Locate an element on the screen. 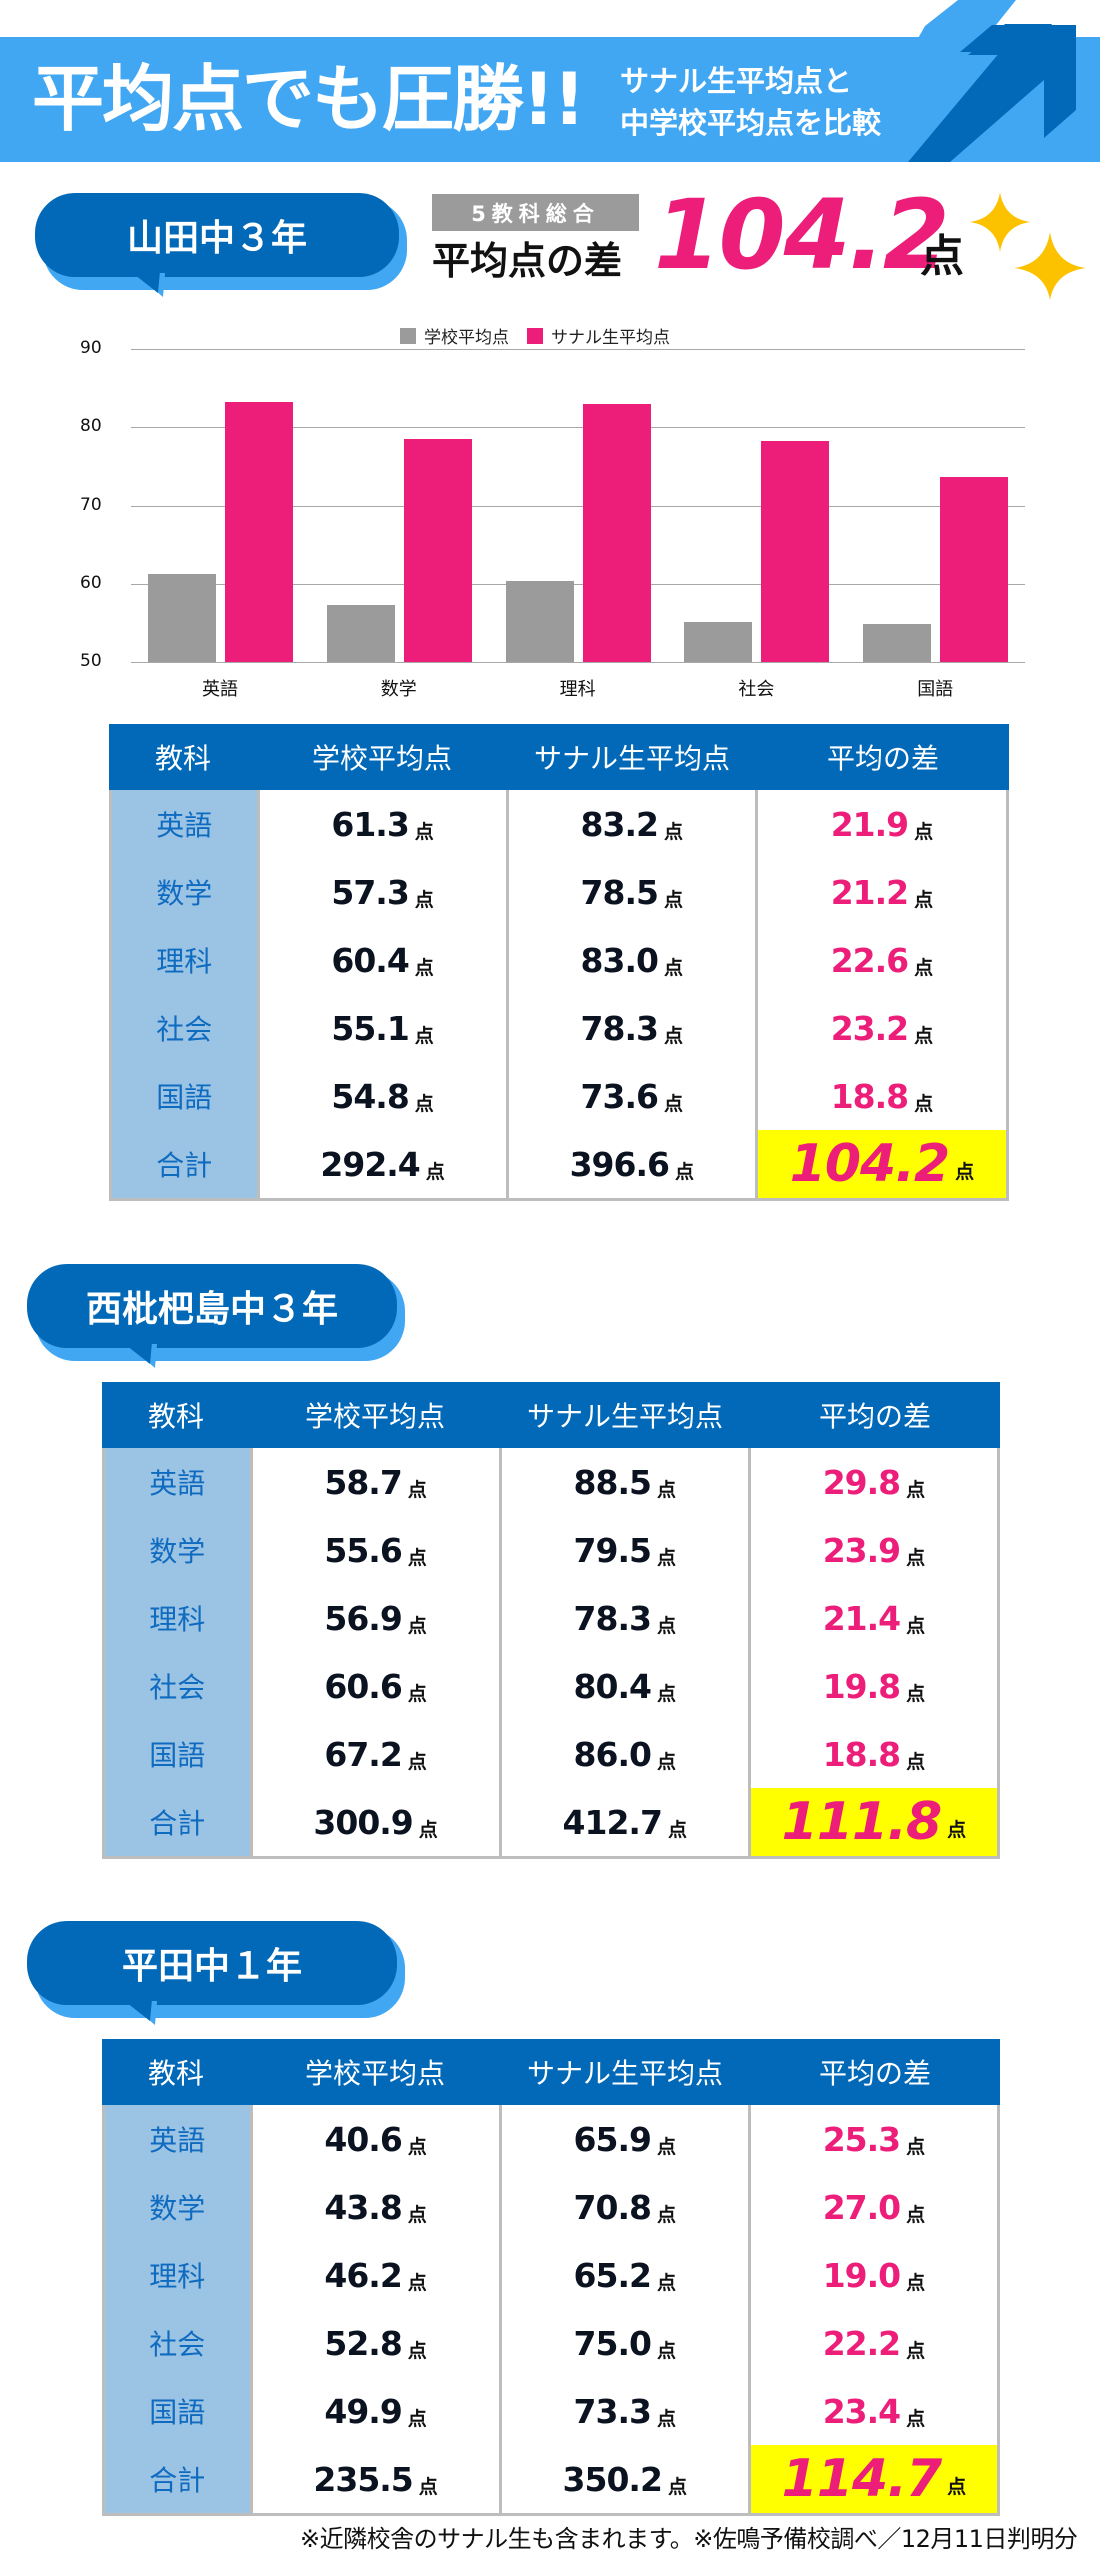 The width and height of the screenshot is (1100, 2569). score-diff-value: 111.8 is located at coordinates (861, 1822).